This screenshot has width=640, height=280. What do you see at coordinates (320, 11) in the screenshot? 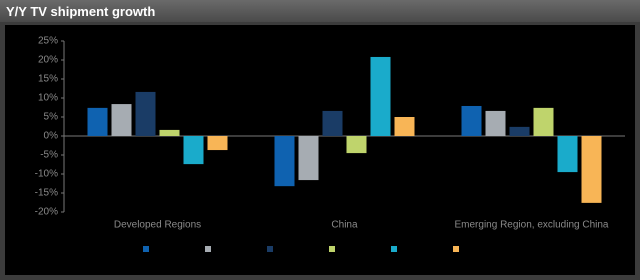
I see `header-bar: Y/Y TV shipment growth` at bounding box center [320, 11].